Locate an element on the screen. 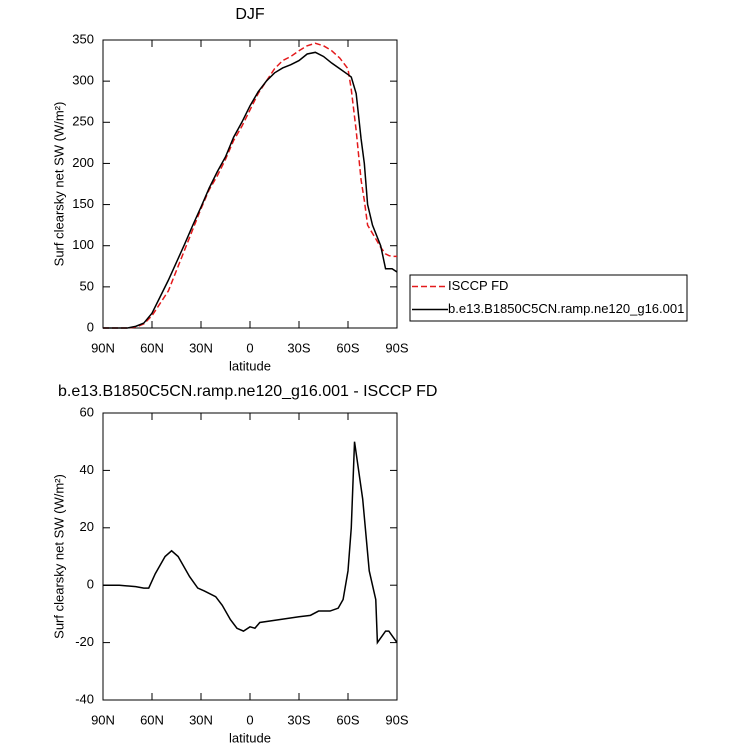 The height and width of the screenshot is (752, 733). legend-box is located at coordinates (548, 298).